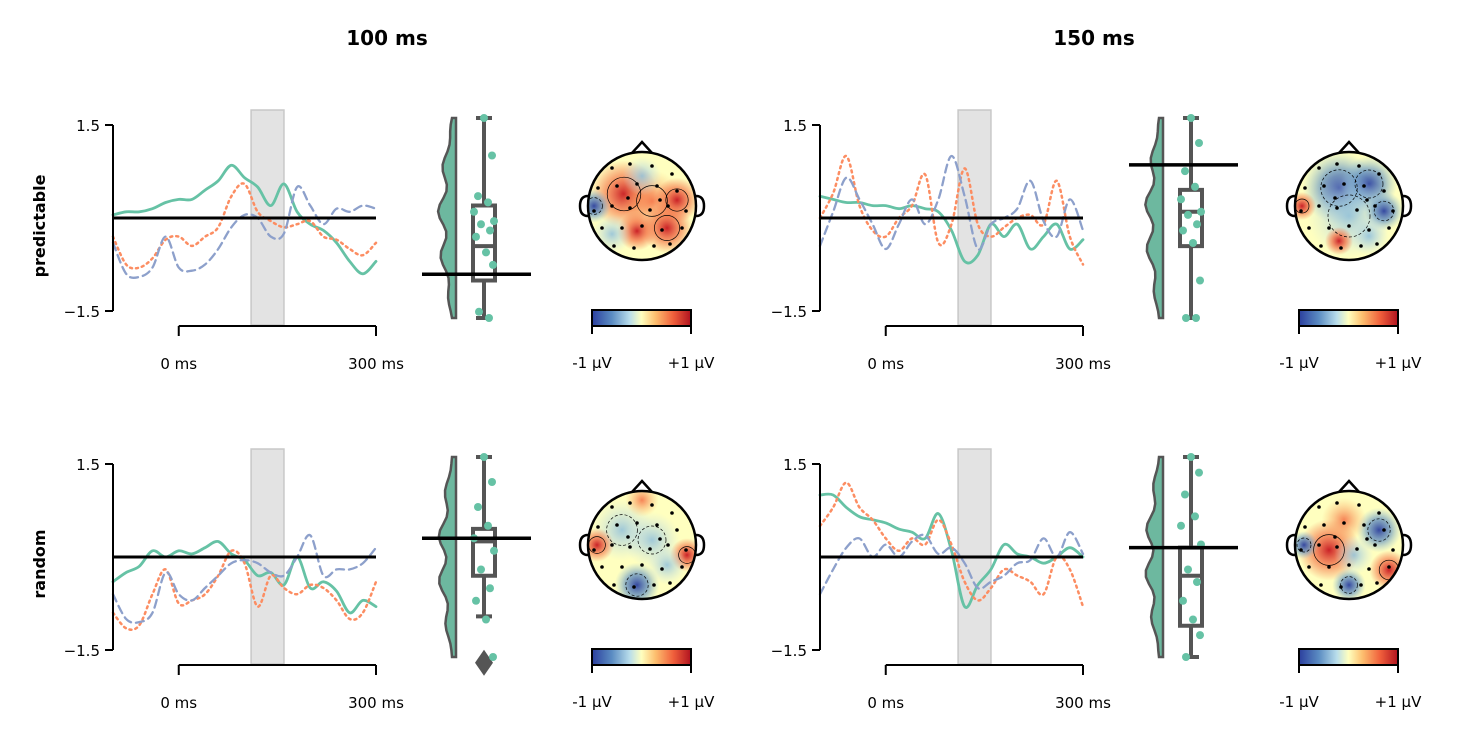  What do you see at coordinates (641, 657) in the screenshot?
I see `colorbar` at bounding box center [641, 657].